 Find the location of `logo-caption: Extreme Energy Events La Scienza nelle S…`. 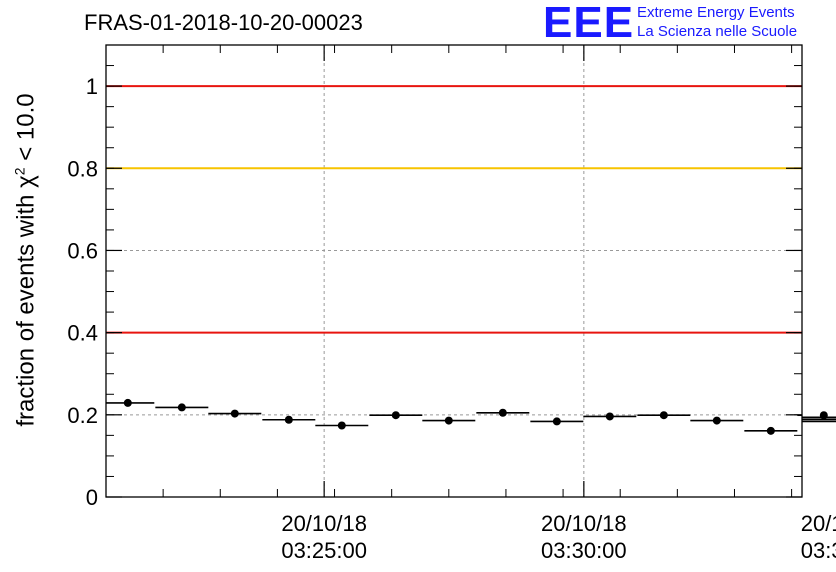

logo-caption: Extreme Energy Events La Scienza nelle S… is located at coordinates (717, 22).